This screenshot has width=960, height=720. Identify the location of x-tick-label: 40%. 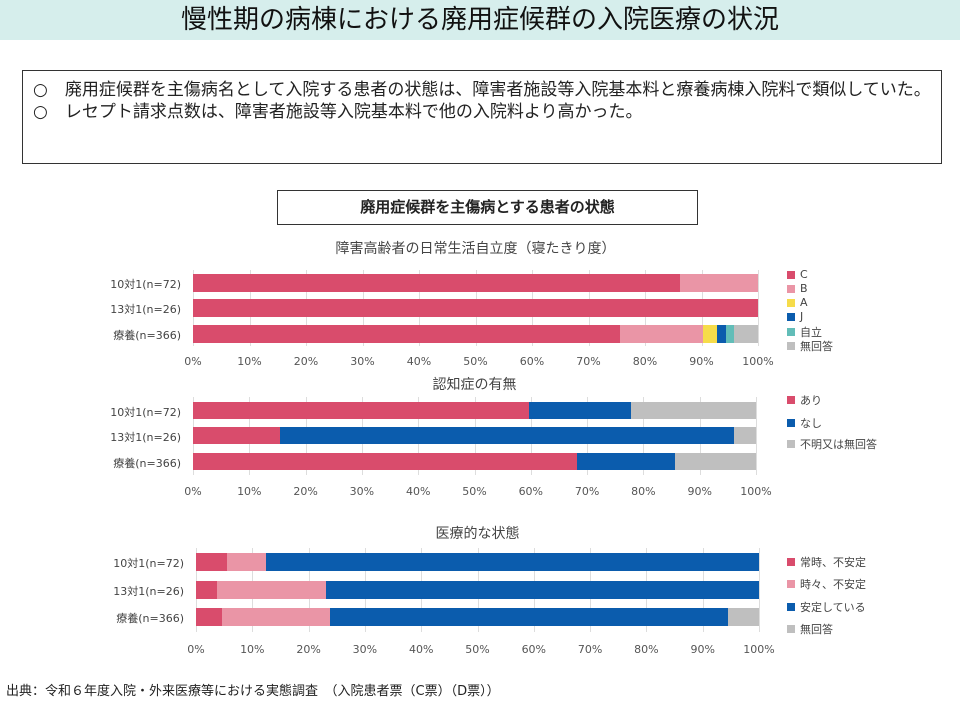
(421, 649).